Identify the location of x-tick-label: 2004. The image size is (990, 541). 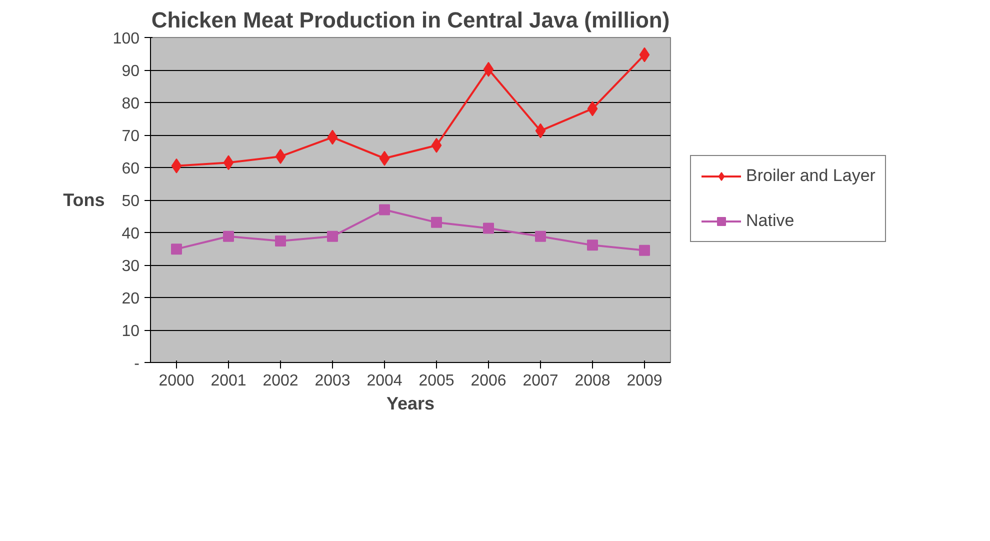
(384, 381).